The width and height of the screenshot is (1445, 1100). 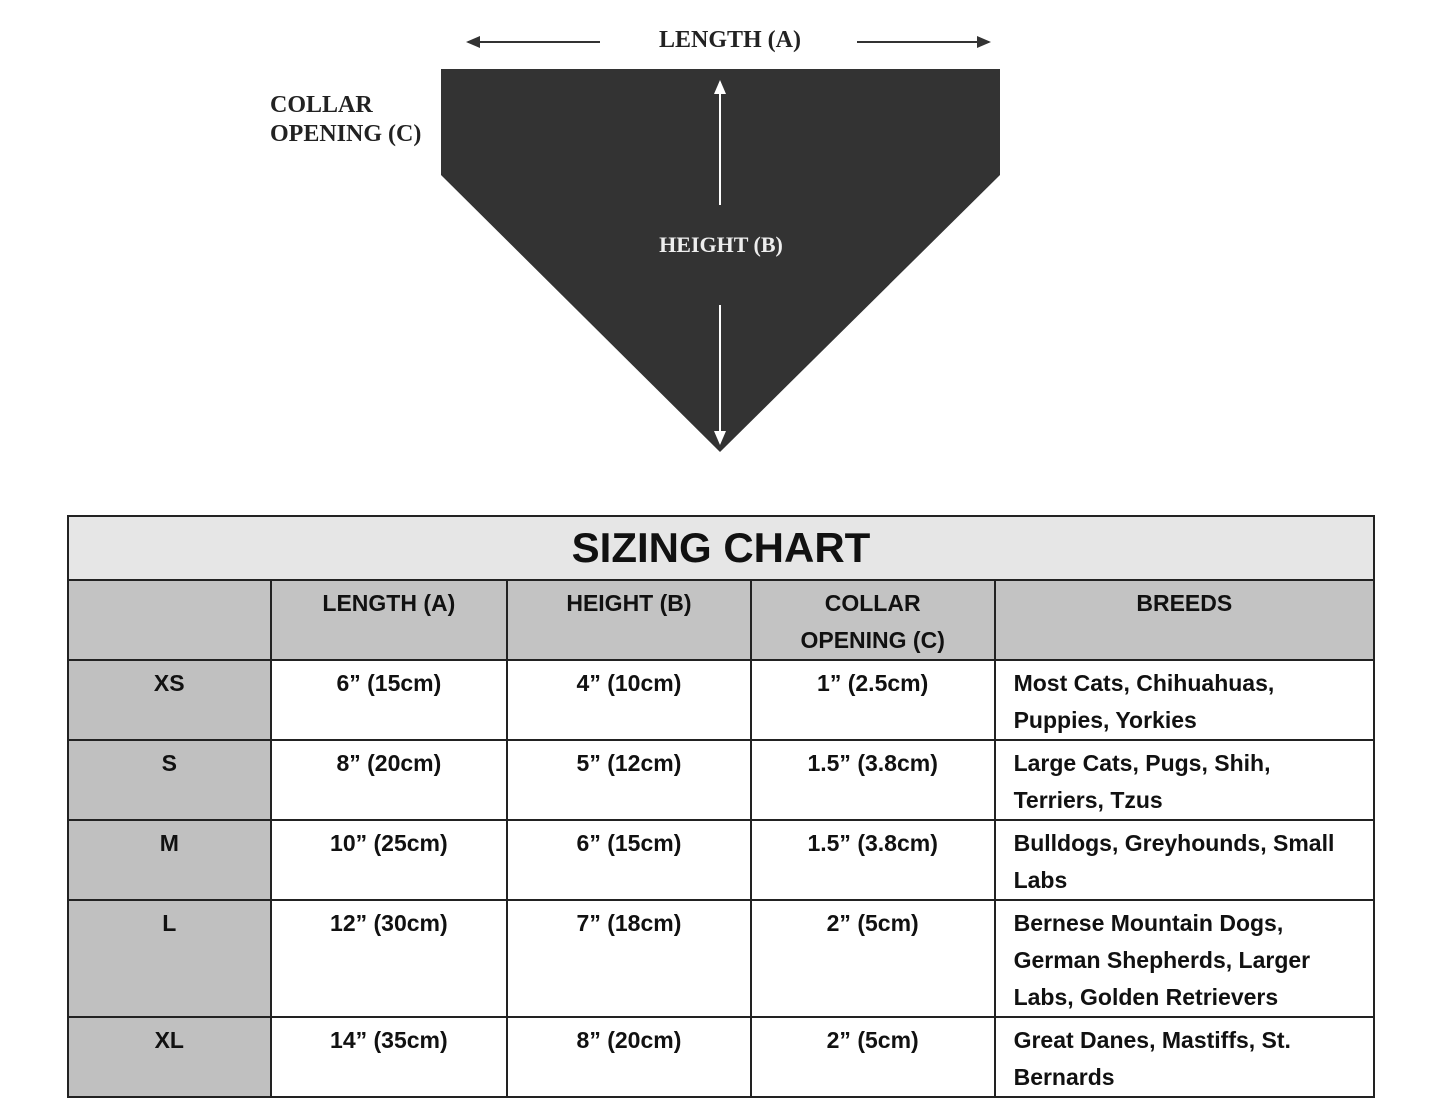 I want to click on breeds-cell: Most Cats, Chihuahuas, Puppies, Yorkies, so click(x=1184, y=700).